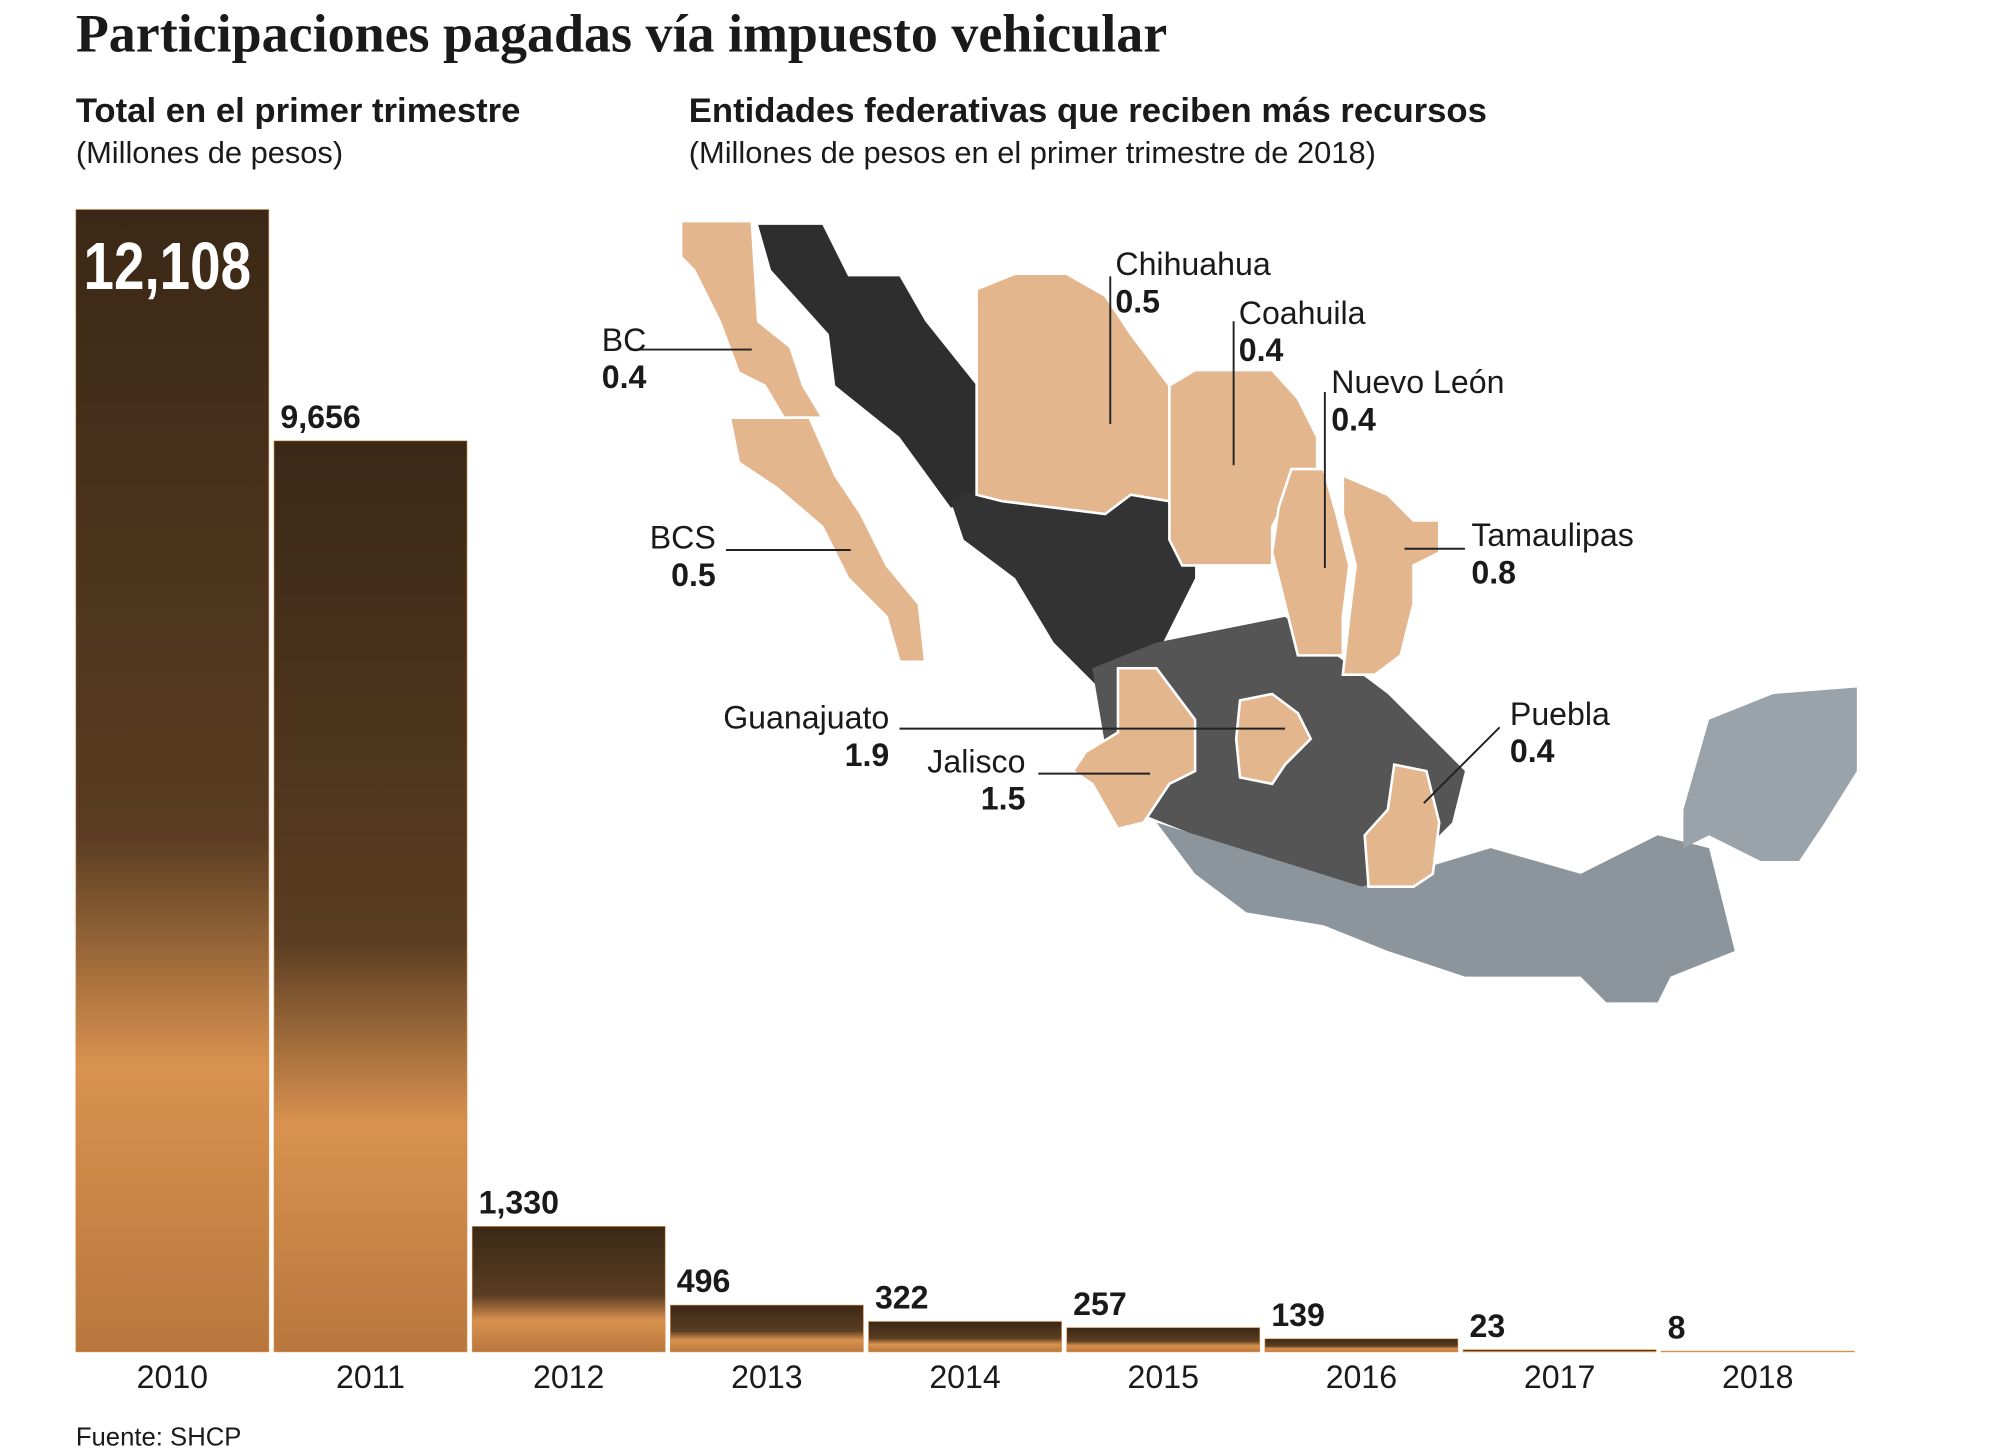  What do you see at coordinates (683, 538) in the screenshot?
I see `state-name: BCS` at bounding box center [683, 538].